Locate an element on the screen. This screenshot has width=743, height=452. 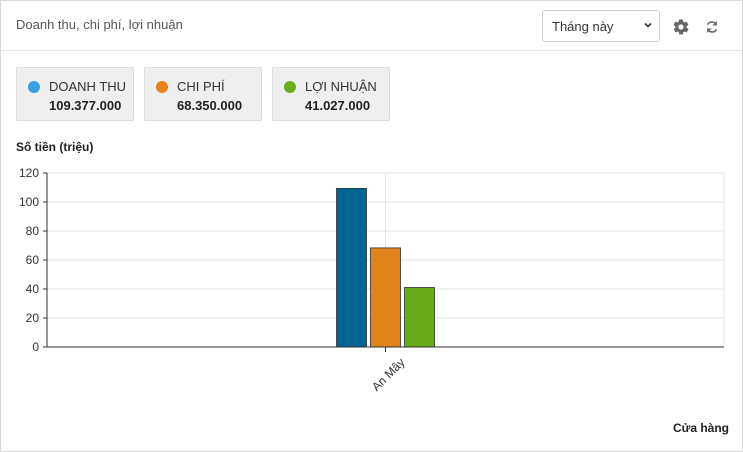
bar-lợi-nhuận is located at coordinates (419, 317).